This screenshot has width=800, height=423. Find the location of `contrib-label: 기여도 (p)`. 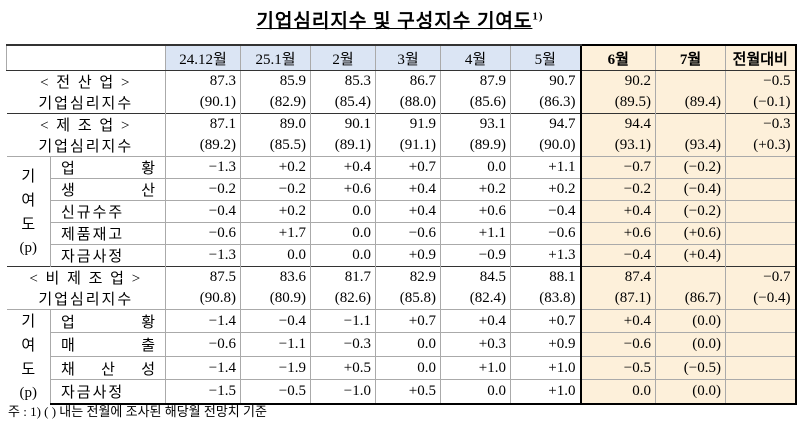

contrib-label: 기여도 (p) is located at coordinates (28, 356).